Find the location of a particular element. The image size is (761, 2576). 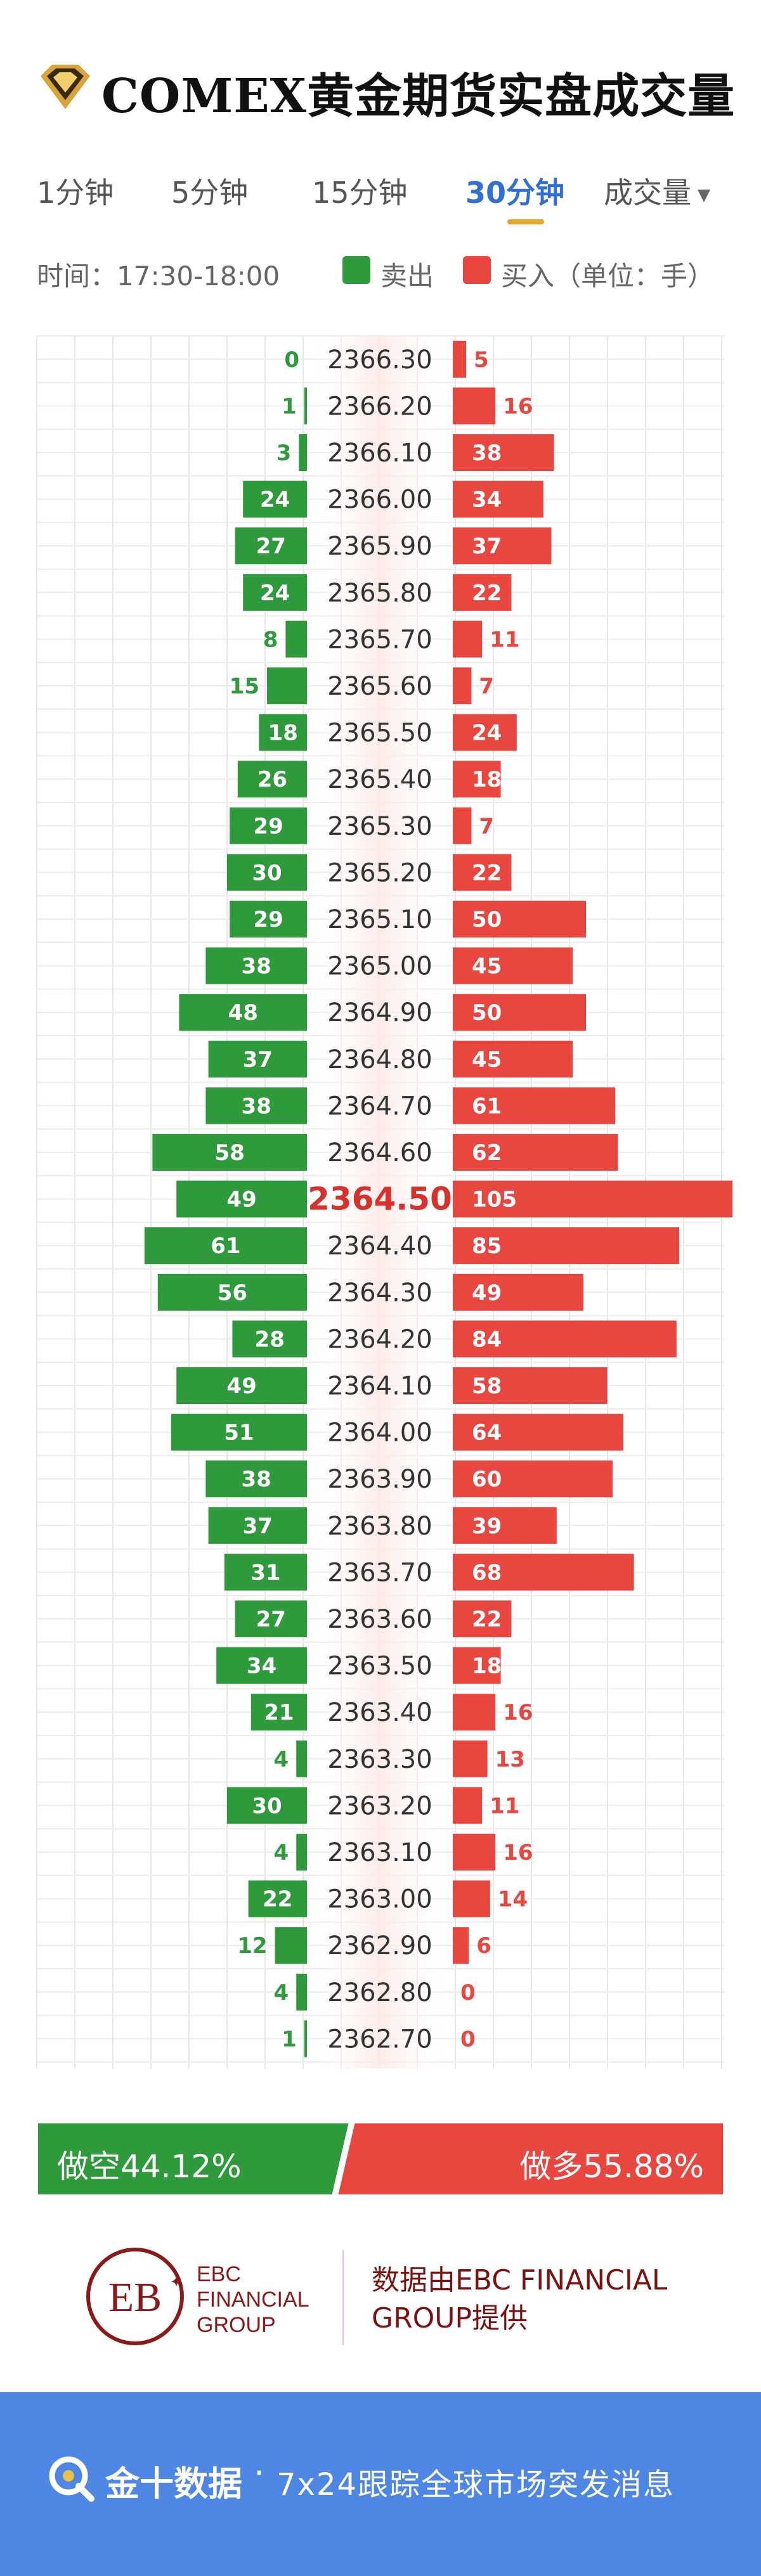

price-tick-label: 2364.70 is located at coordinates (379, 1106).